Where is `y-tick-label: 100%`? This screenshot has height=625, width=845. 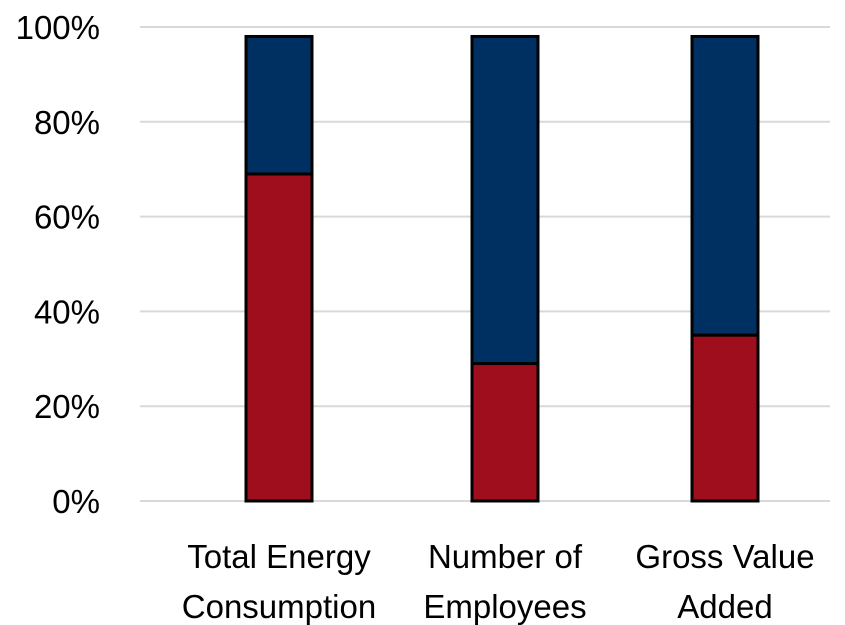
y-tick-label: 100% is located at coordinates (58, 27).